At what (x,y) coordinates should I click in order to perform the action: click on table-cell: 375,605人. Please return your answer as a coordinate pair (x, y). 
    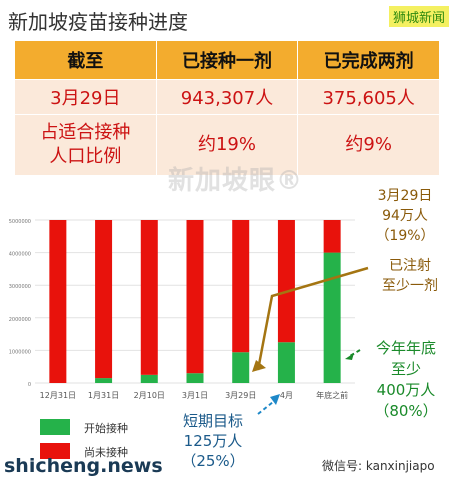
    Looking at the image, I should click on (368, 97).